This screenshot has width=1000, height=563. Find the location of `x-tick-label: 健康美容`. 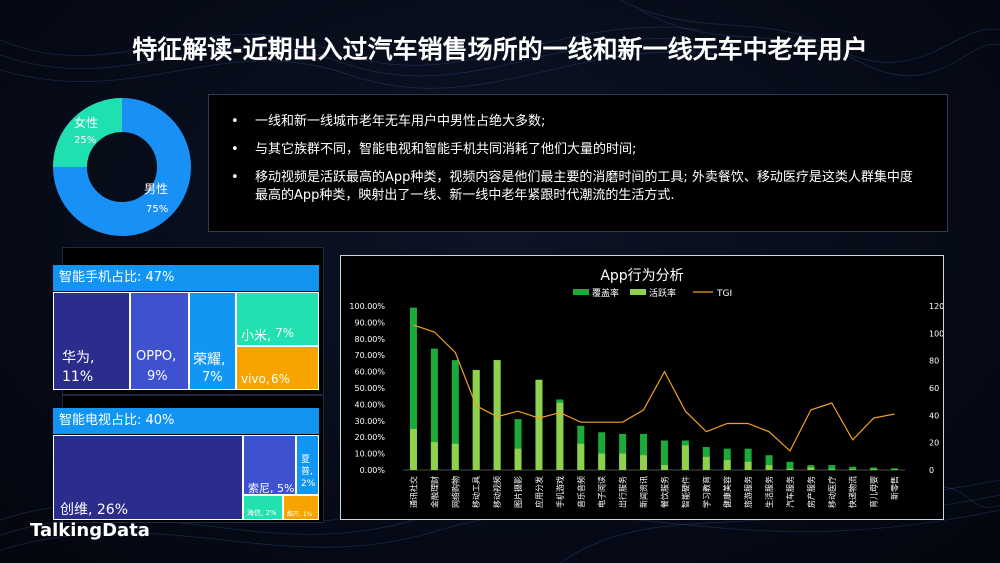

x-tick-label: 健康美容 is located at coordinates (727, 492).